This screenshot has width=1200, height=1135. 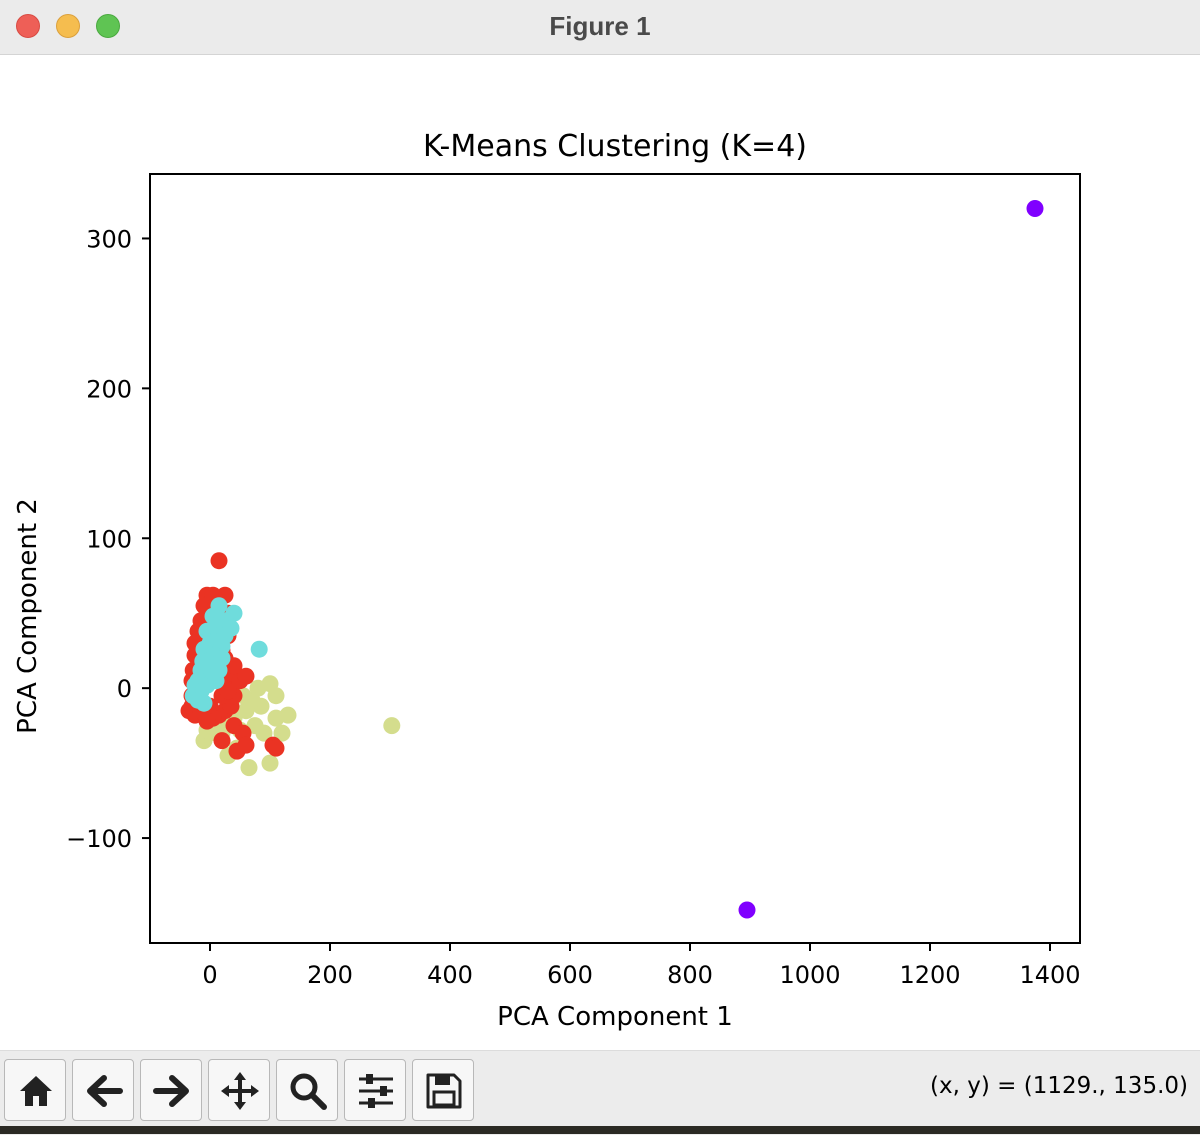 What do you see at coordinates (108, 26) in the screenshot?
I see `maximize-window-button` at bounding box center [108, 26].